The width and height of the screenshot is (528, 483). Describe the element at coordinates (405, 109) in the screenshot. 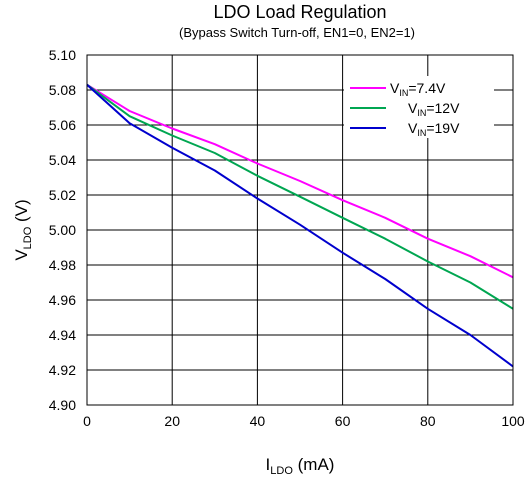

I see `legend: VIN=7.4V VIN=12V VIN=19V` at that location.